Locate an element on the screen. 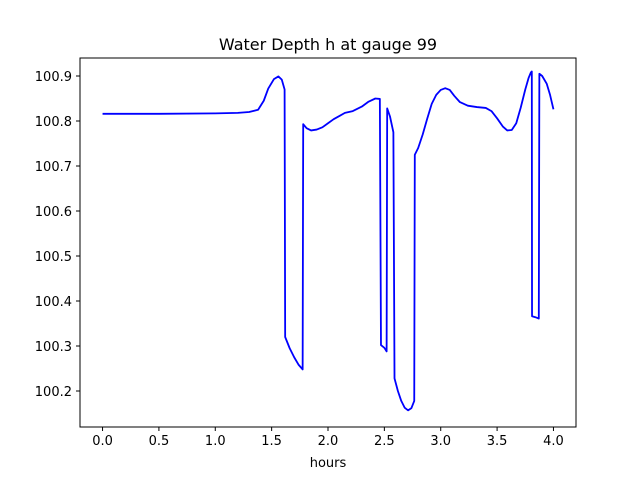 The width and height of the screenshot is (640, 480). x-tick-label: 4.0 is located at coordinates (553, 441).